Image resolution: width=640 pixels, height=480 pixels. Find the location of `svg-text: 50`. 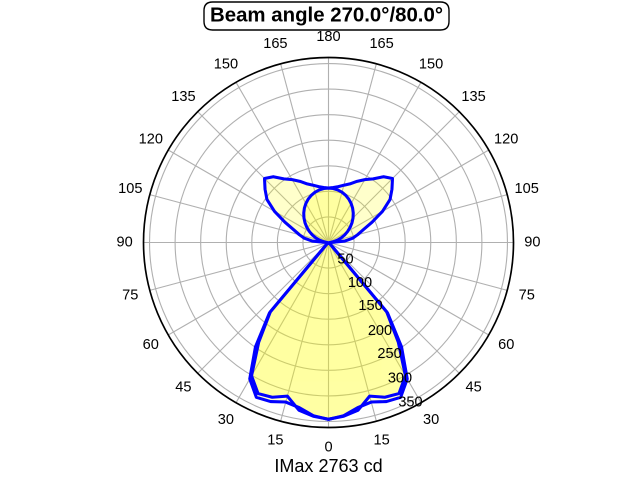

svg-text: 50 is located at coordinates (345, 259).